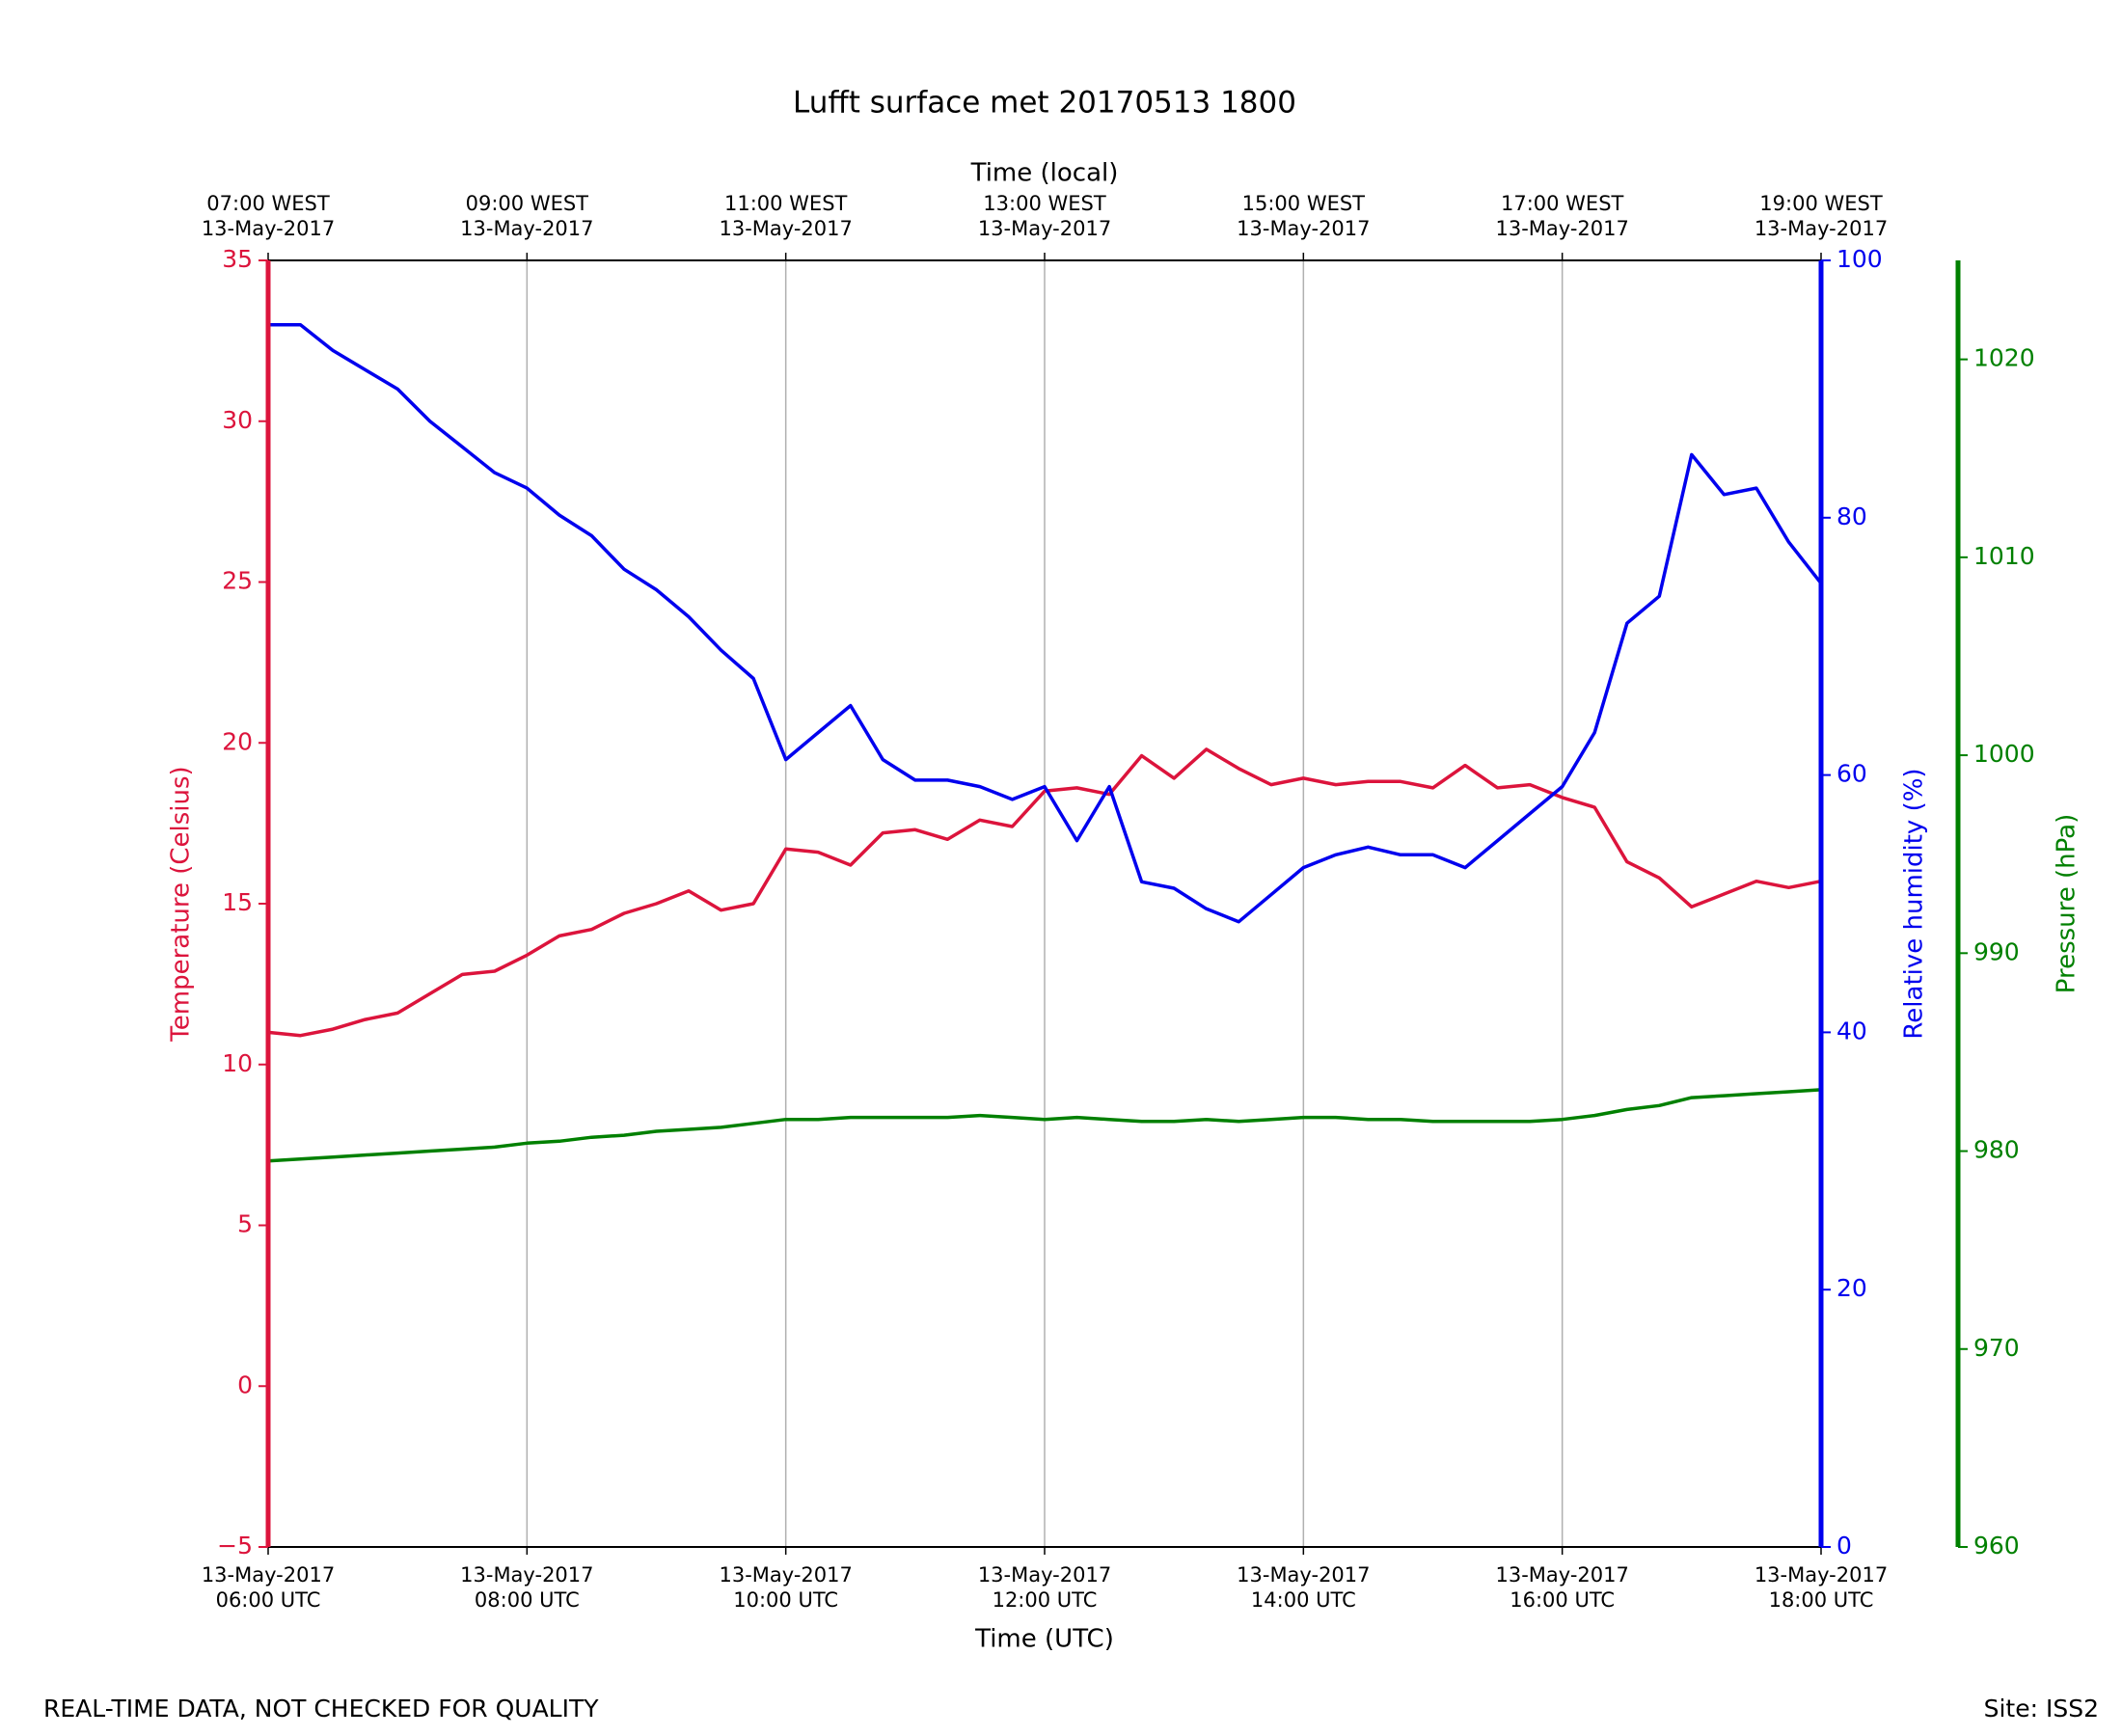  I want to click on y-tick-label: −5, so click(235, 1546).